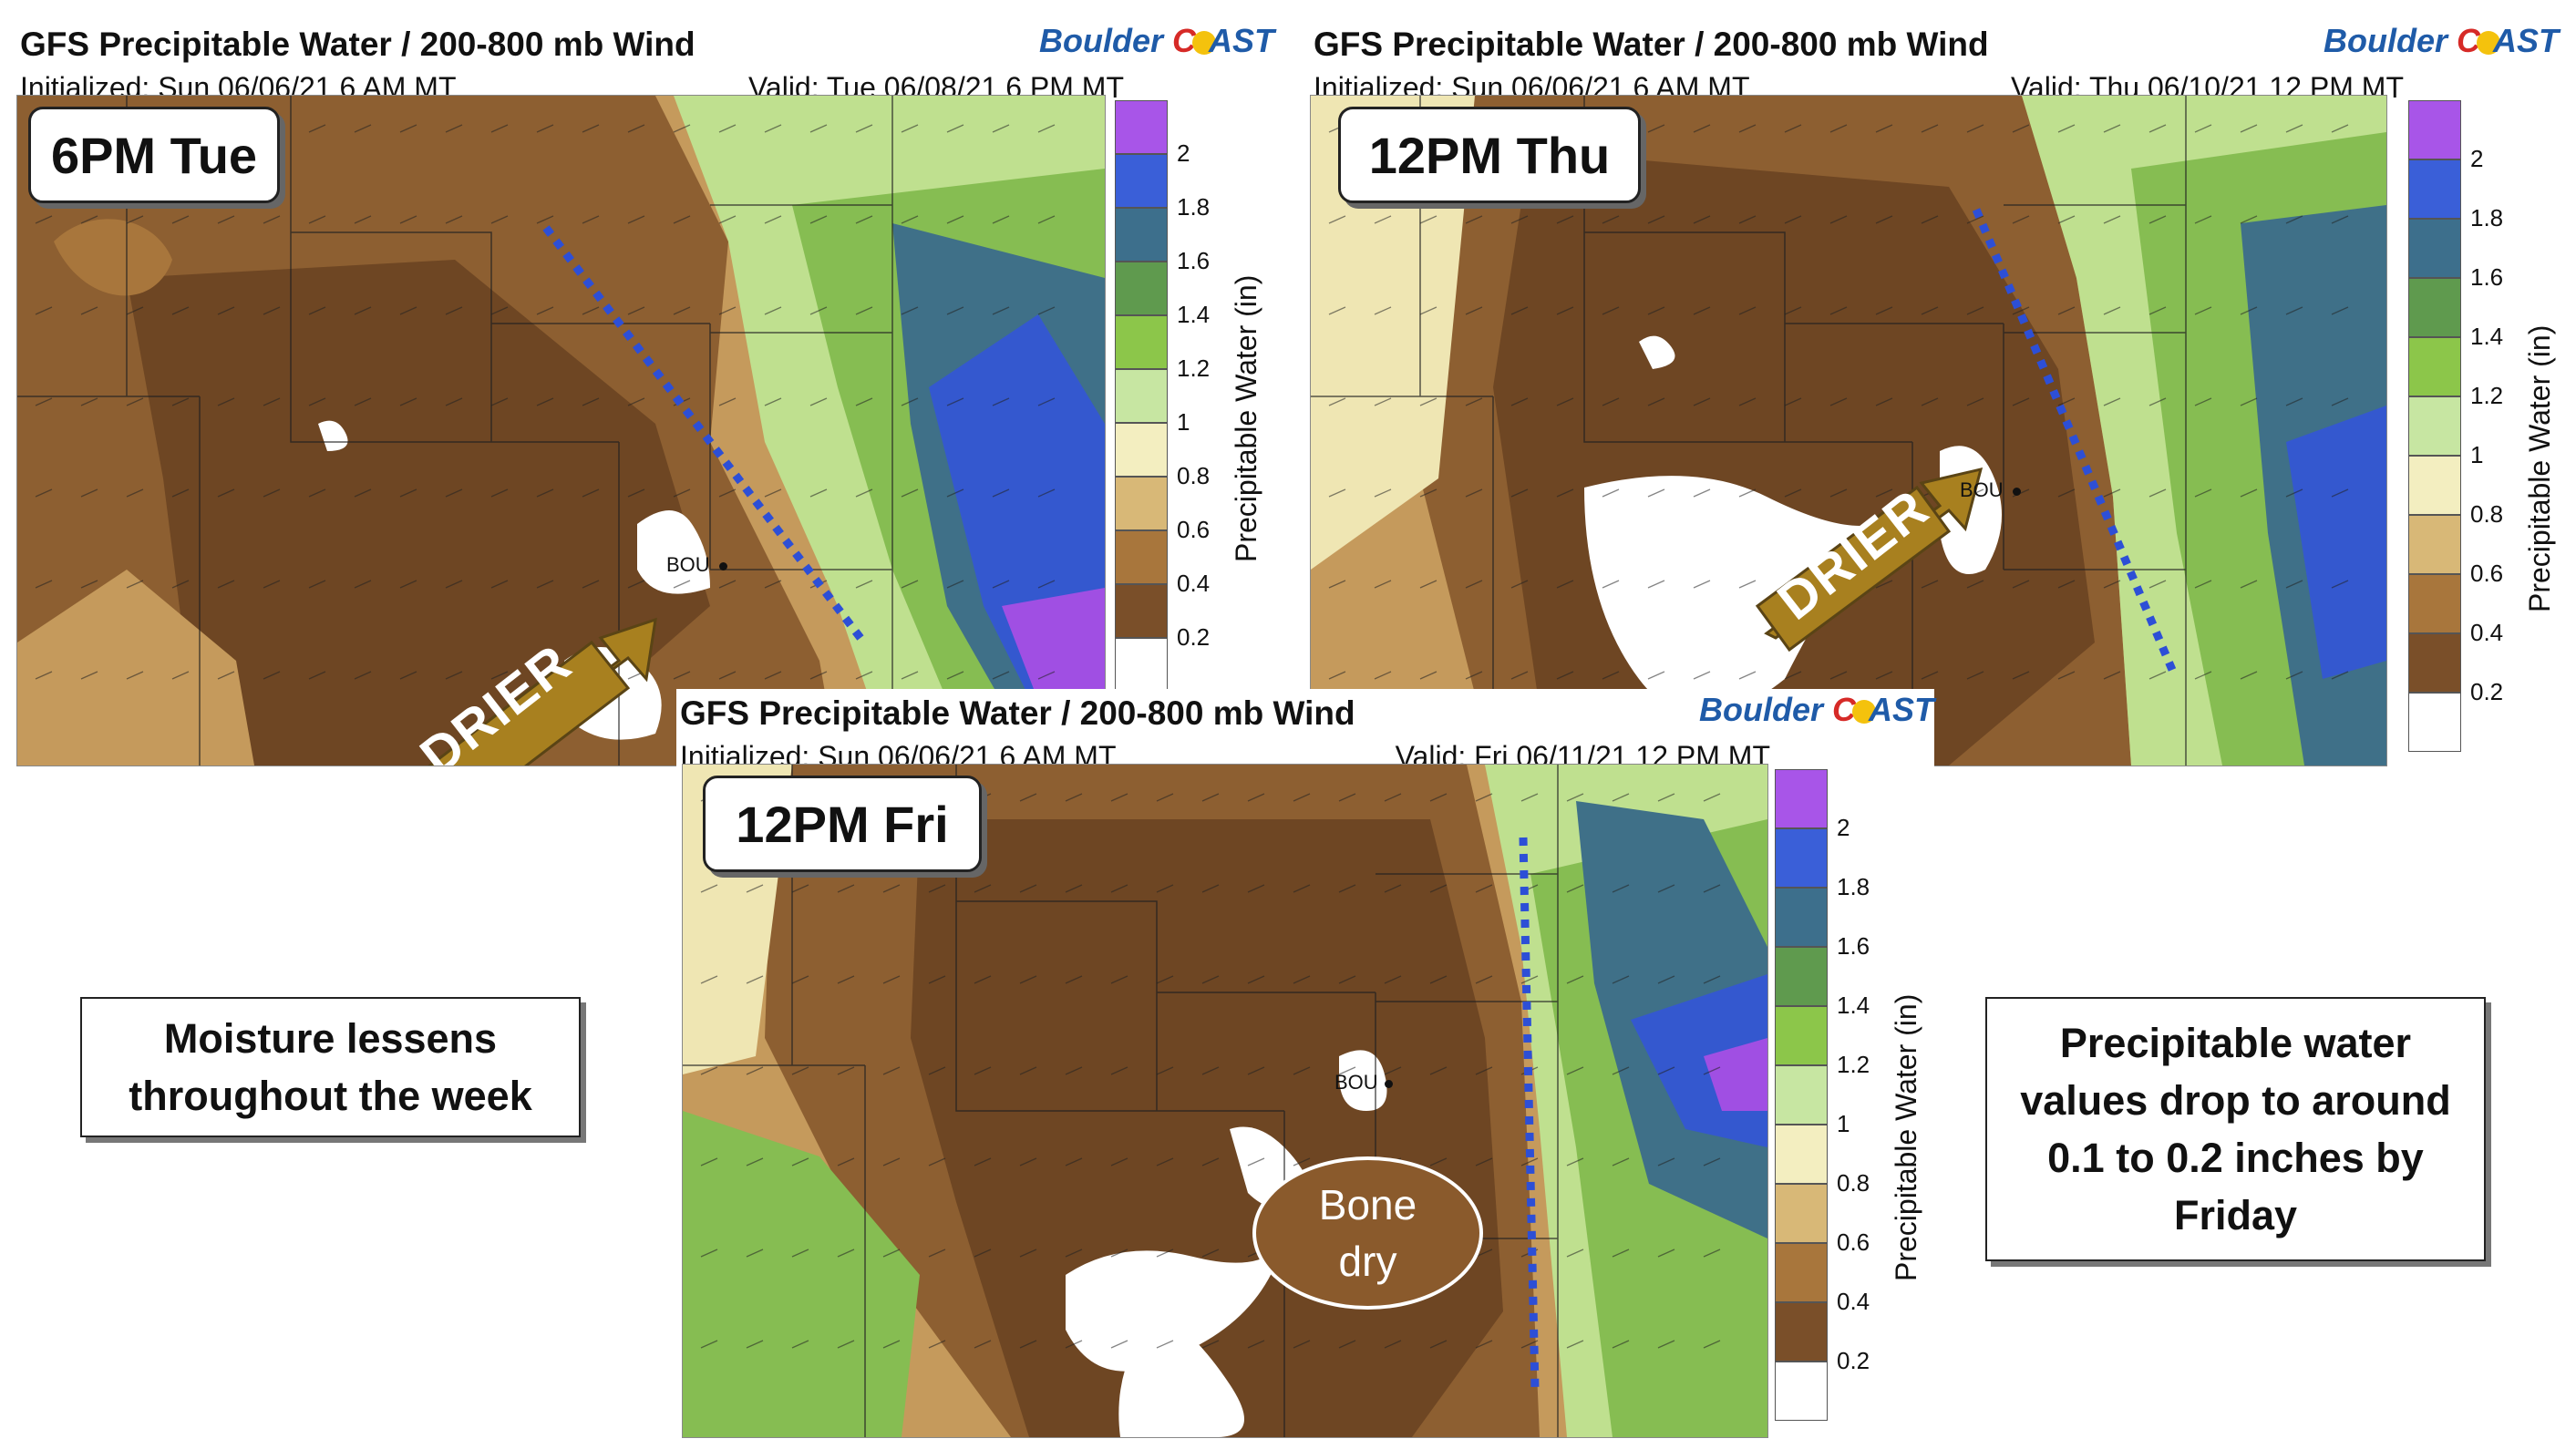 Image resolution: width=2576 pixels, height=1449 pixels. I want to click on note-line: Moisture lessens, so click(330, 1038).